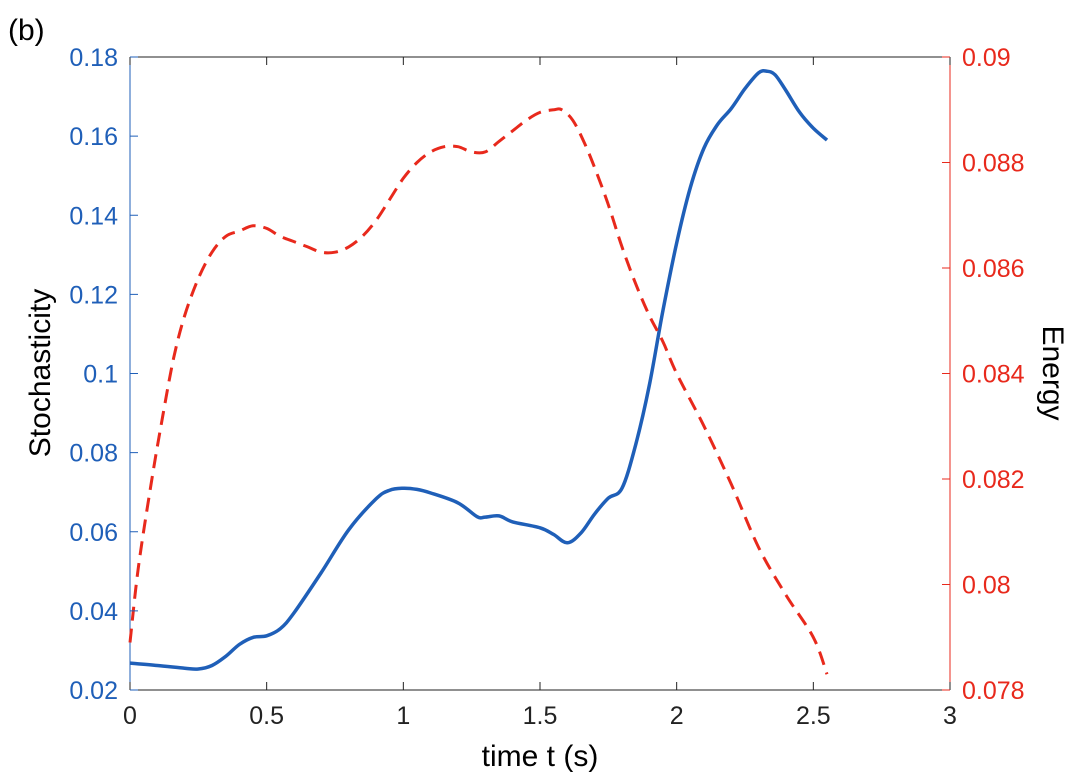 This screenshot has height=776, width=1076. I want to click on right-y-tick-label: 0.078, so click(993, 691).